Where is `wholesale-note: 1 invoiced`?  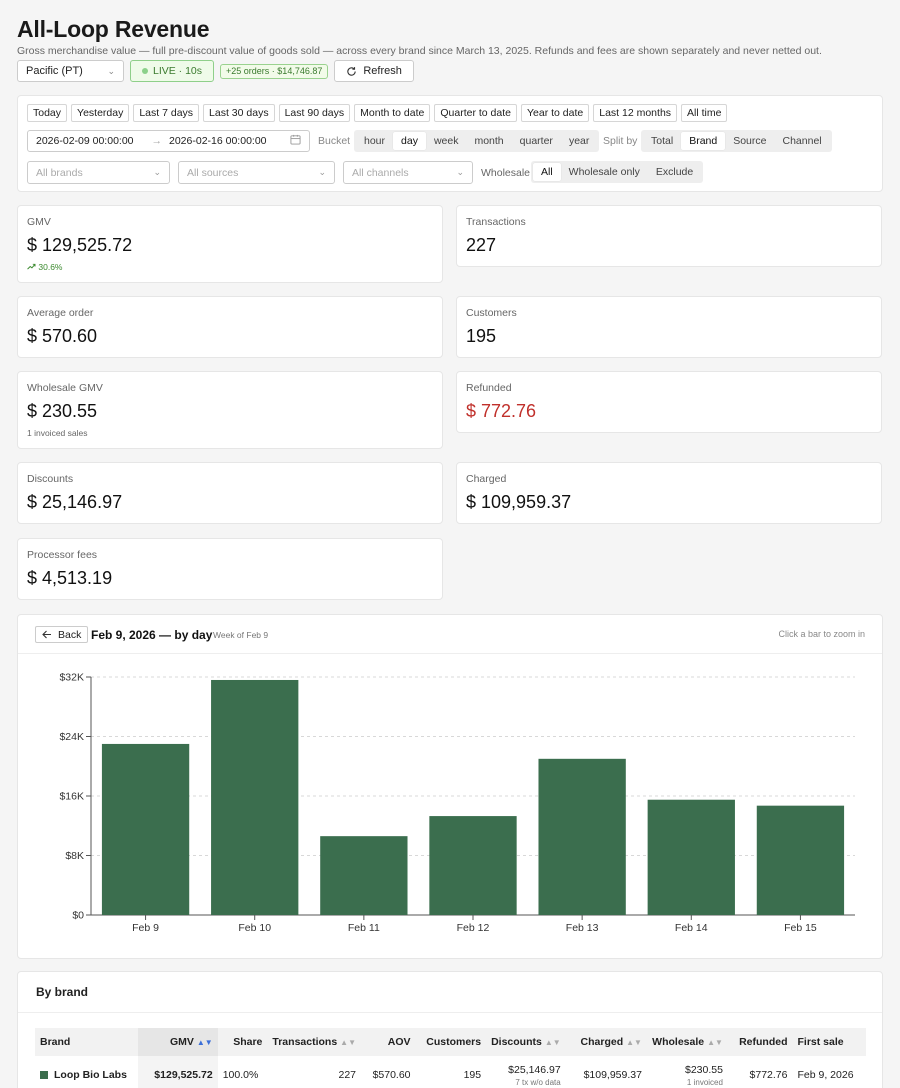 wholesale-note: 1 invoiced is located at coordinates (704, 1082).